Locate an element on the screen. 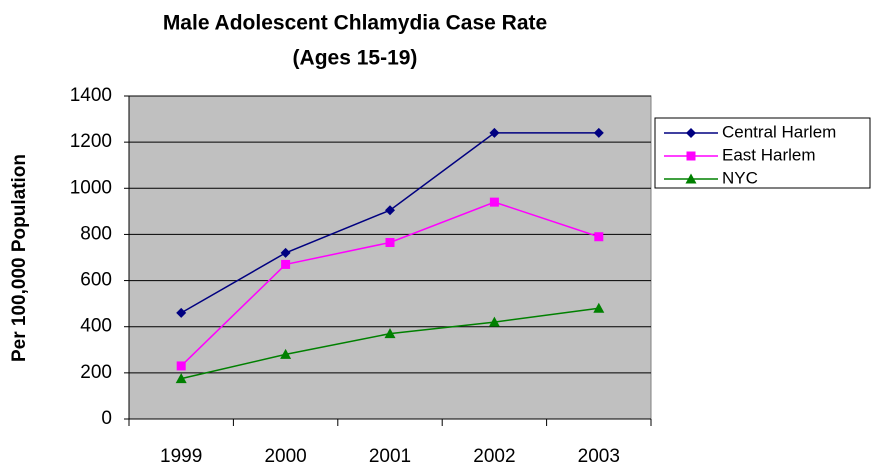 This screenshot has width=871, height=467. y-tick-label: 1000 is located at coordinates (91, 187).